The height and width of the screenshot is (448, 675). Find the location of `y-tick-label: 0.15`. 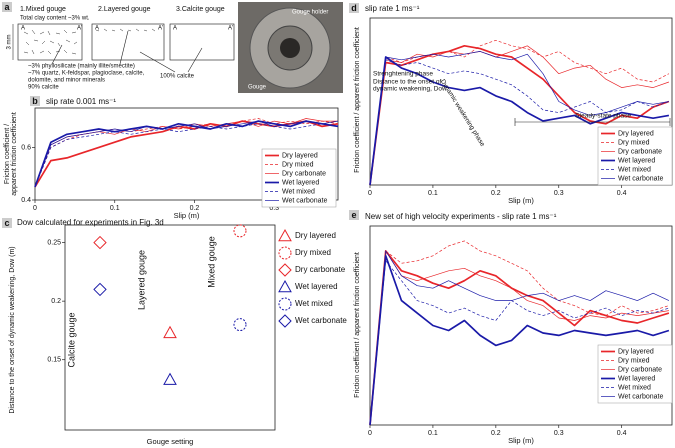

y-tick-label: 0.15 is located at coordinates (54, 360).